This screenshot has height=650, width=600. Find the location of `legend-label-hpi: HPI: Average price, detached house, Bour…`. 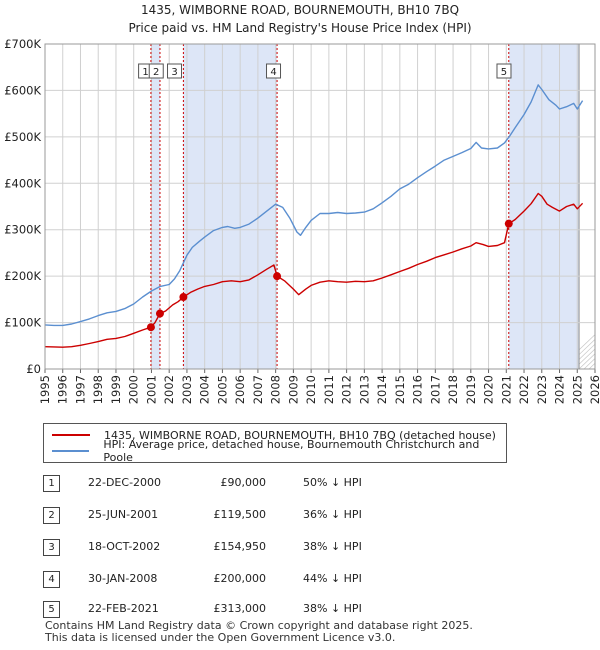

legend-label-hpi: HPI: Average price, detached house, Bour… is located at coordinates (291, 451).